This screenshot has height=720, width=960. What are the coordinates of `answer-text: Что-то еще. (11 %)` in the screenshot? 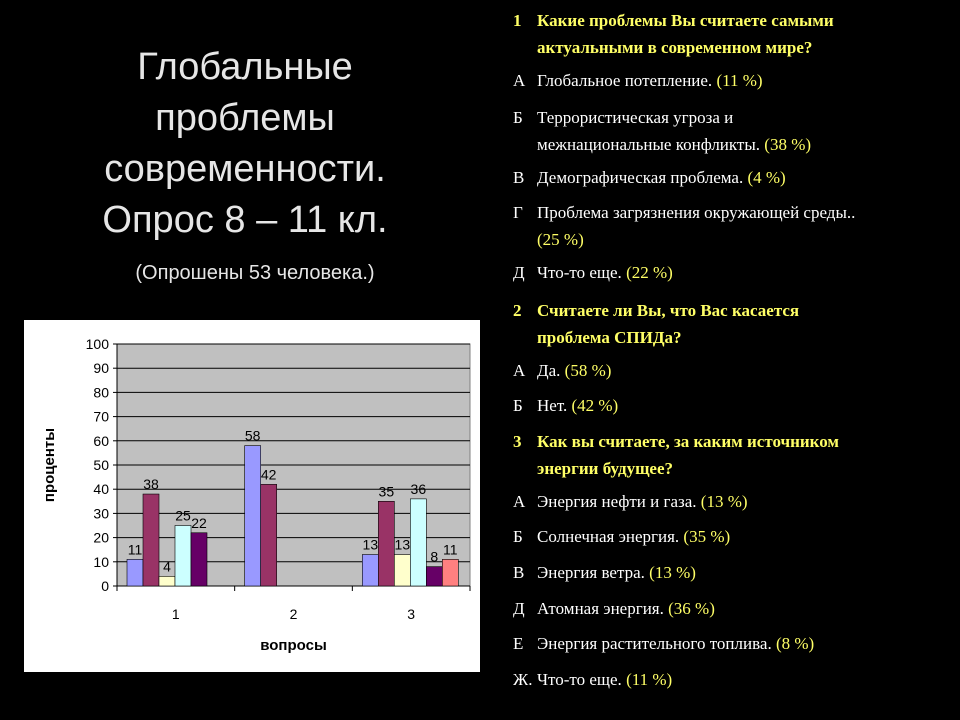 It's located at (737, 679).